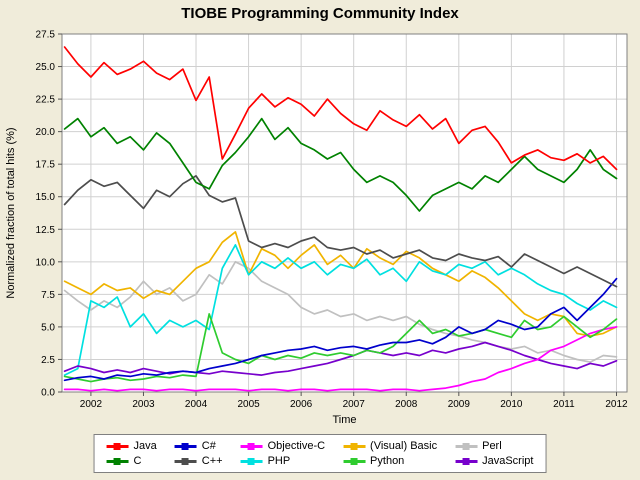 The image size is (640, 480). I want to click on series-line-javascript, so click(340, 358).